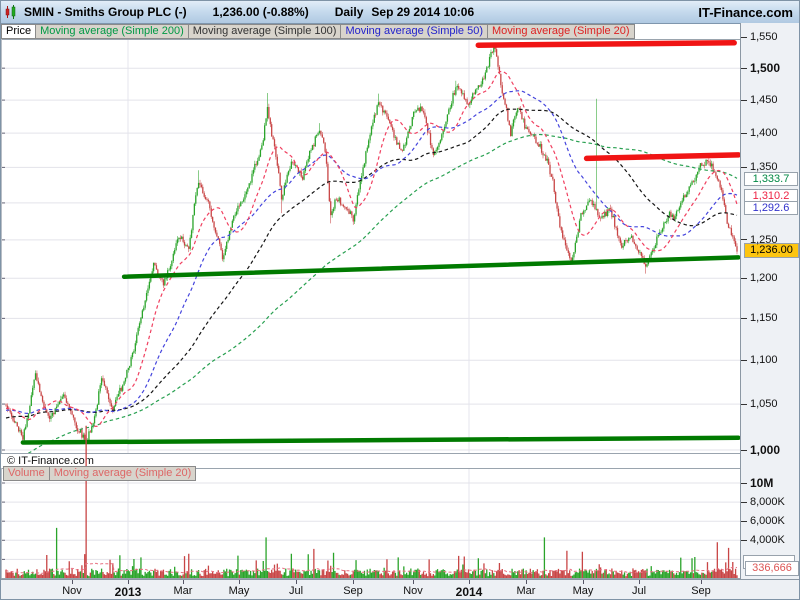 The width and height of the screenshot is (800, 600). I want to click on volume-axis-label: 10M, so click(762, 483).